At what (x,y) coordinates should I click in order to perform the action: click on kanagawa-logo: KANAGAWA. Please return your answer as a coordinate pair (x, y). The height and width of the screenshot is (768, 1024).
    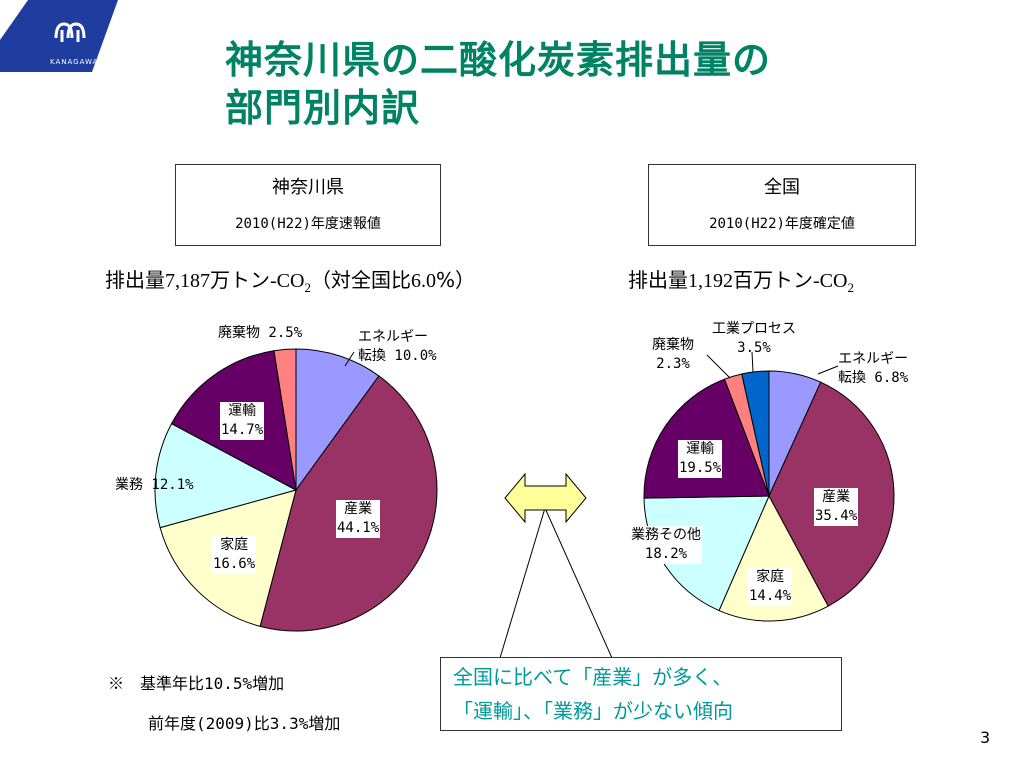
    Looking at the image, I should click on (59, 36).